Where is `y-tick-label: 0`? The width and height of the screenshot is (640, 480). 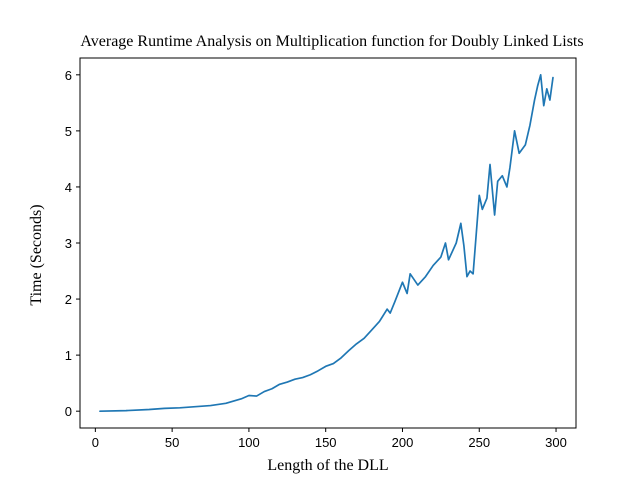 y-tick-label: 0 is located at coordinates (68, 411).